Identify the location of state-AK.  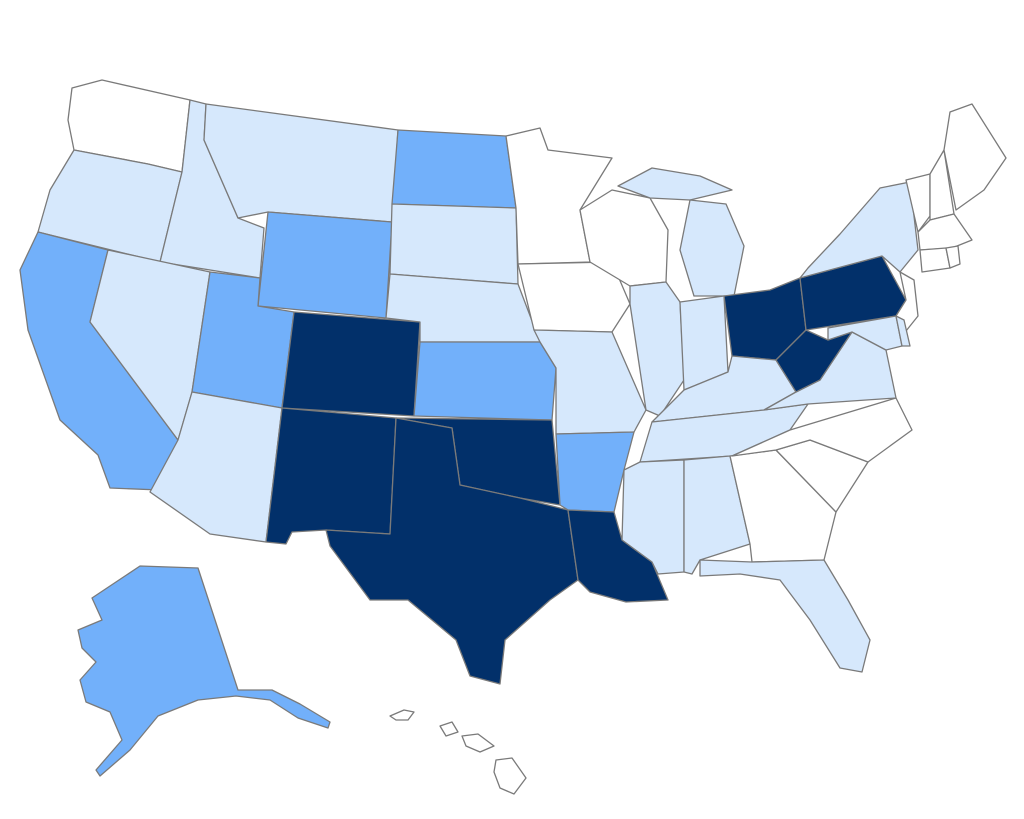
(204, 671).